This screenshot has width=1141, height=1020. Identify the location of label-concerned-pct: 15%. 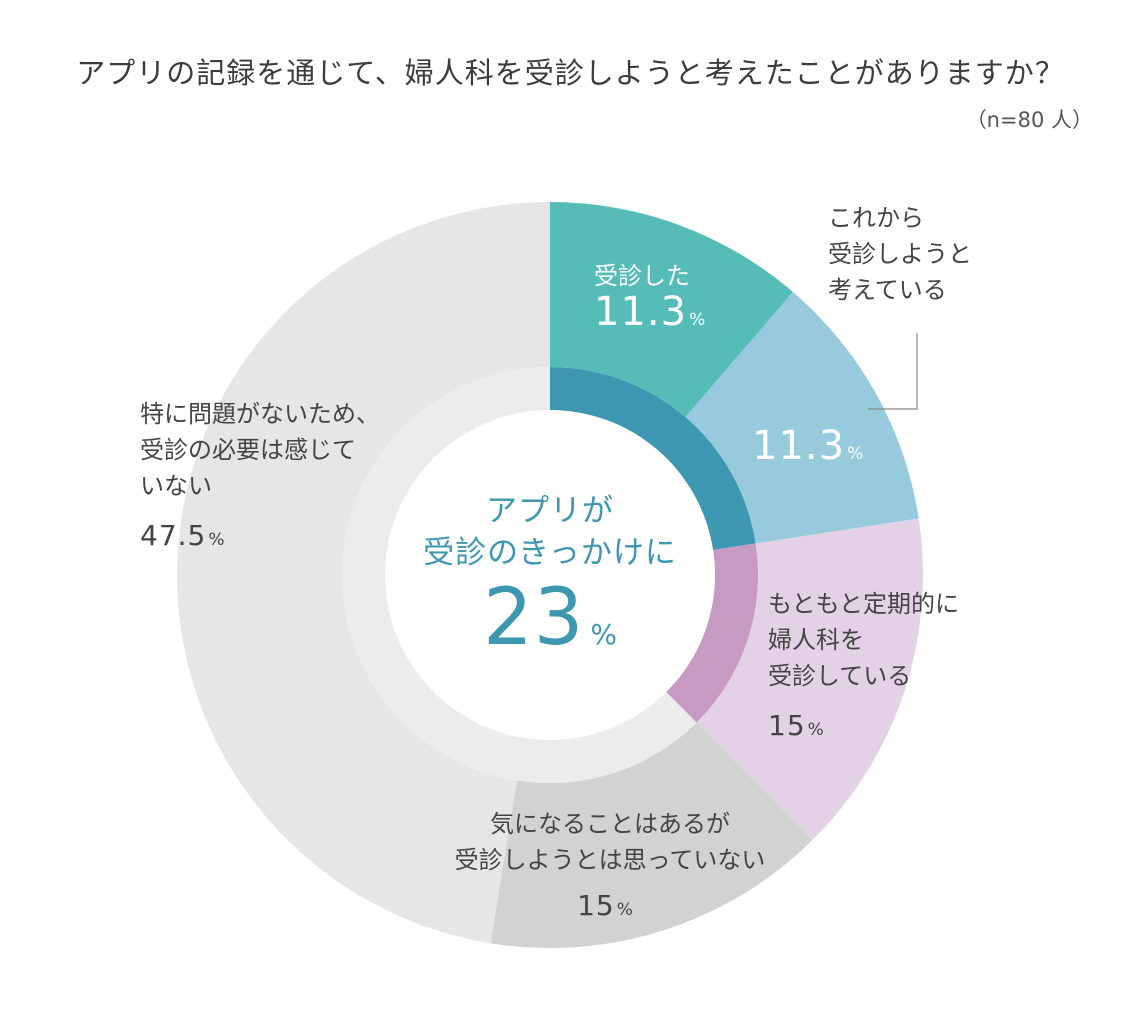
(605, 908).